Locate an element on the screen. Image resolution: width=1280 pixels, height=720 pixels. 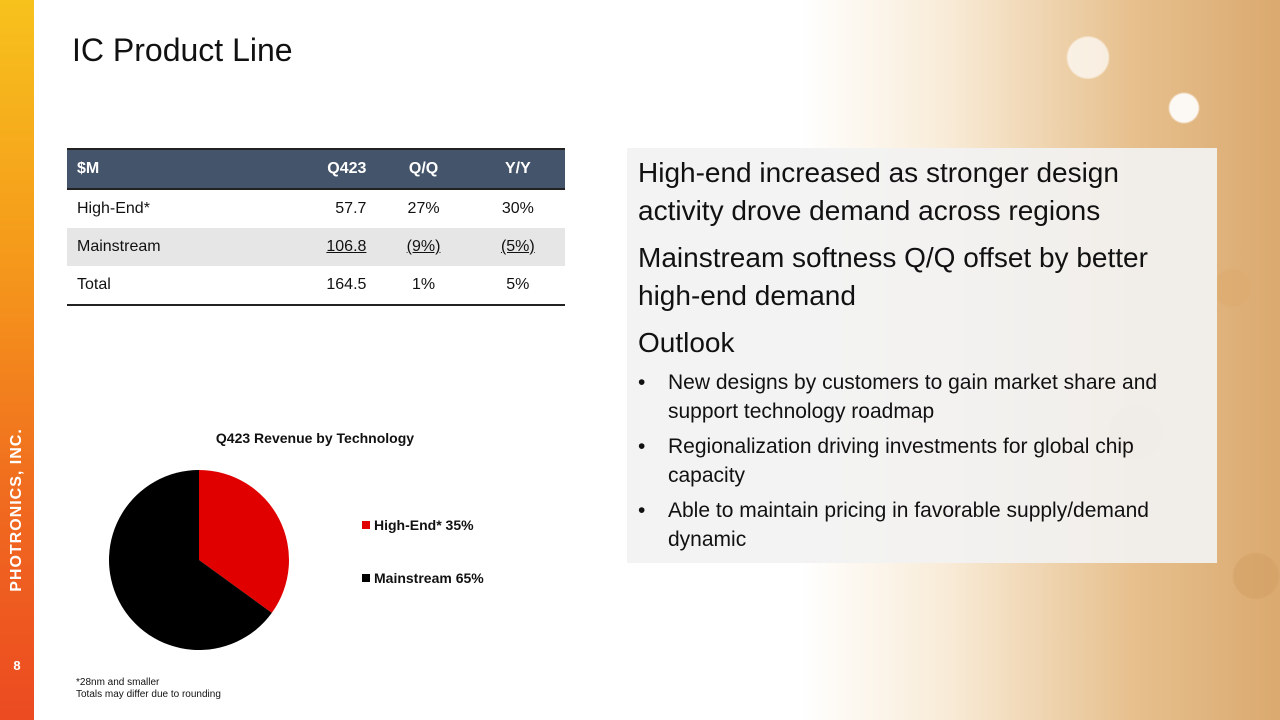
table-cell: 164.5 is located at coordinates (316, 286).